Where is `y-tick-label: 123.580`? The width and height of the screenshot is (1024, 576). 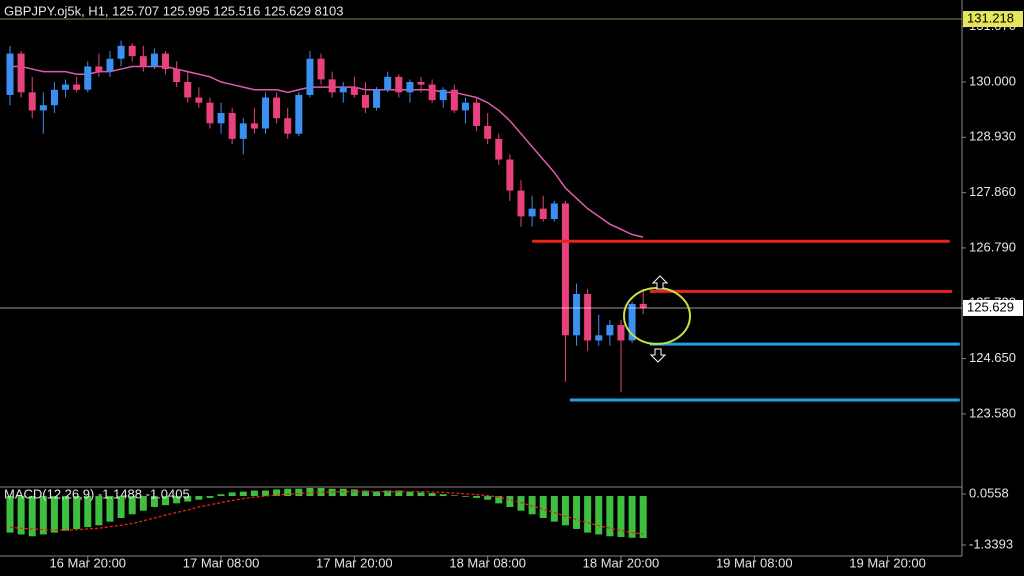 y-tick-label: 123.580 is located at coordinates (992, 412).